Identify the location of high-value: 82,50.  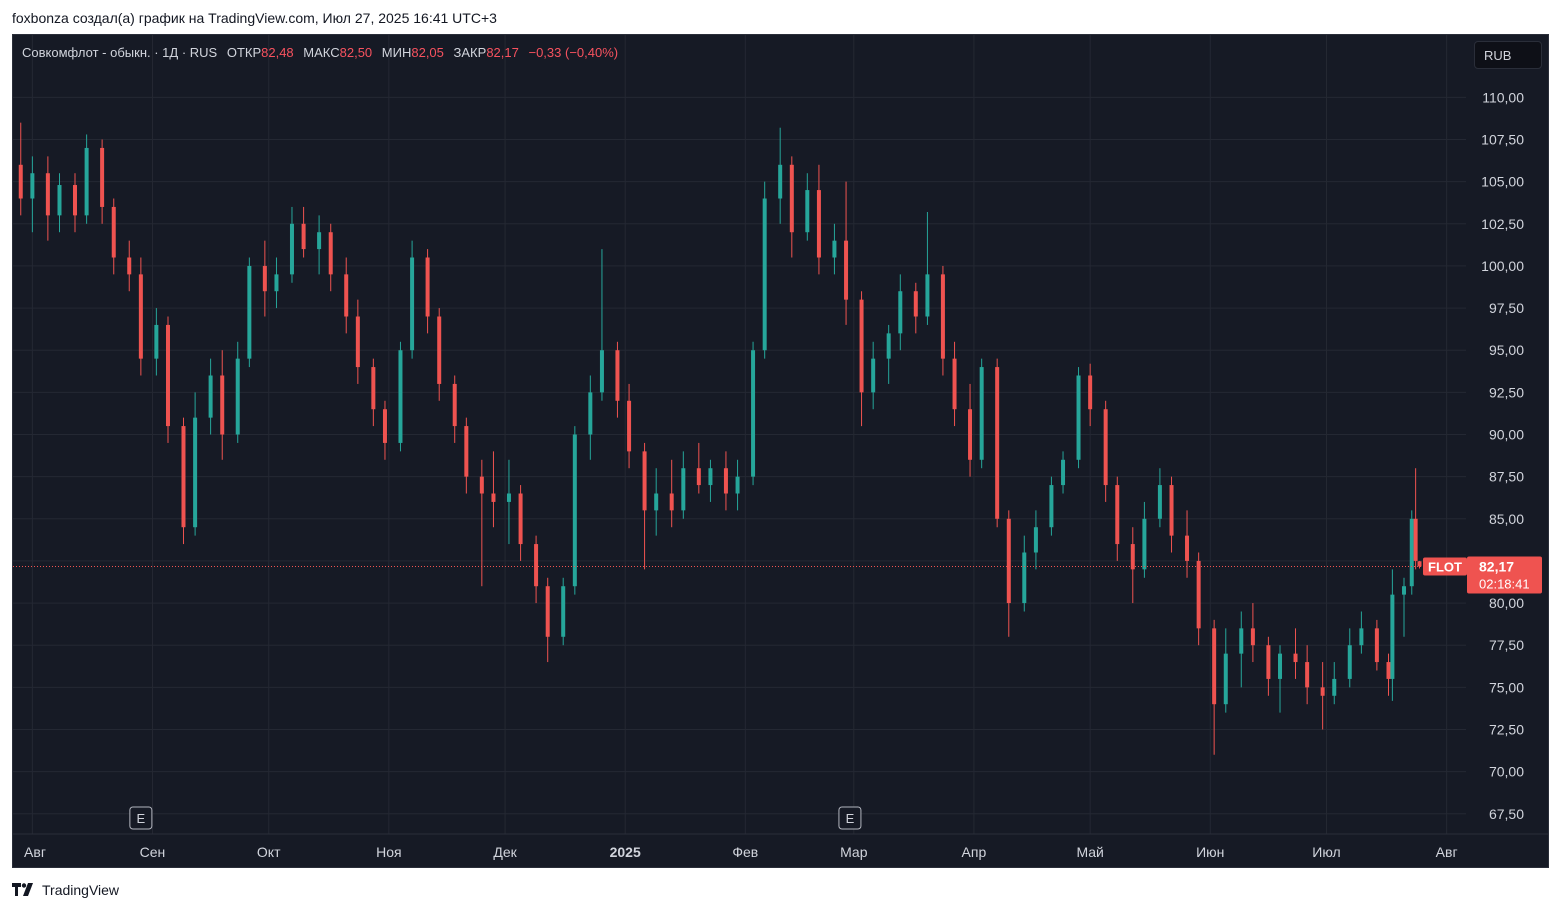
(356, 52).